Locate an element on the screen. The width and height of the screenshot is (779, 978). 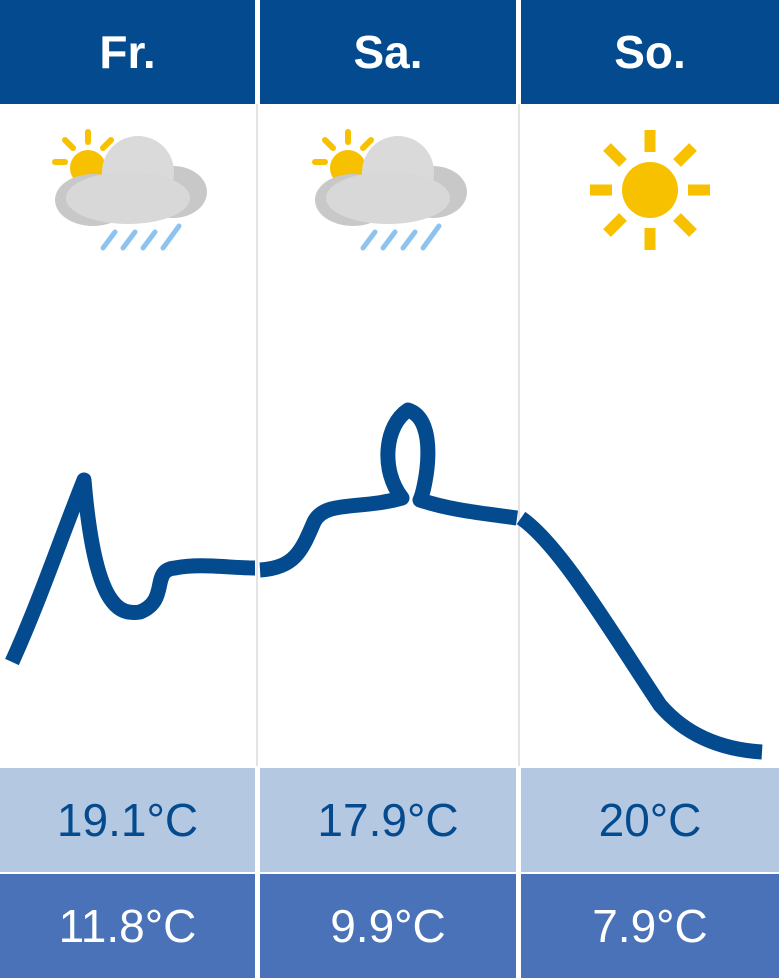
temperature-curve-saturday is located at coordinates (389, 490).